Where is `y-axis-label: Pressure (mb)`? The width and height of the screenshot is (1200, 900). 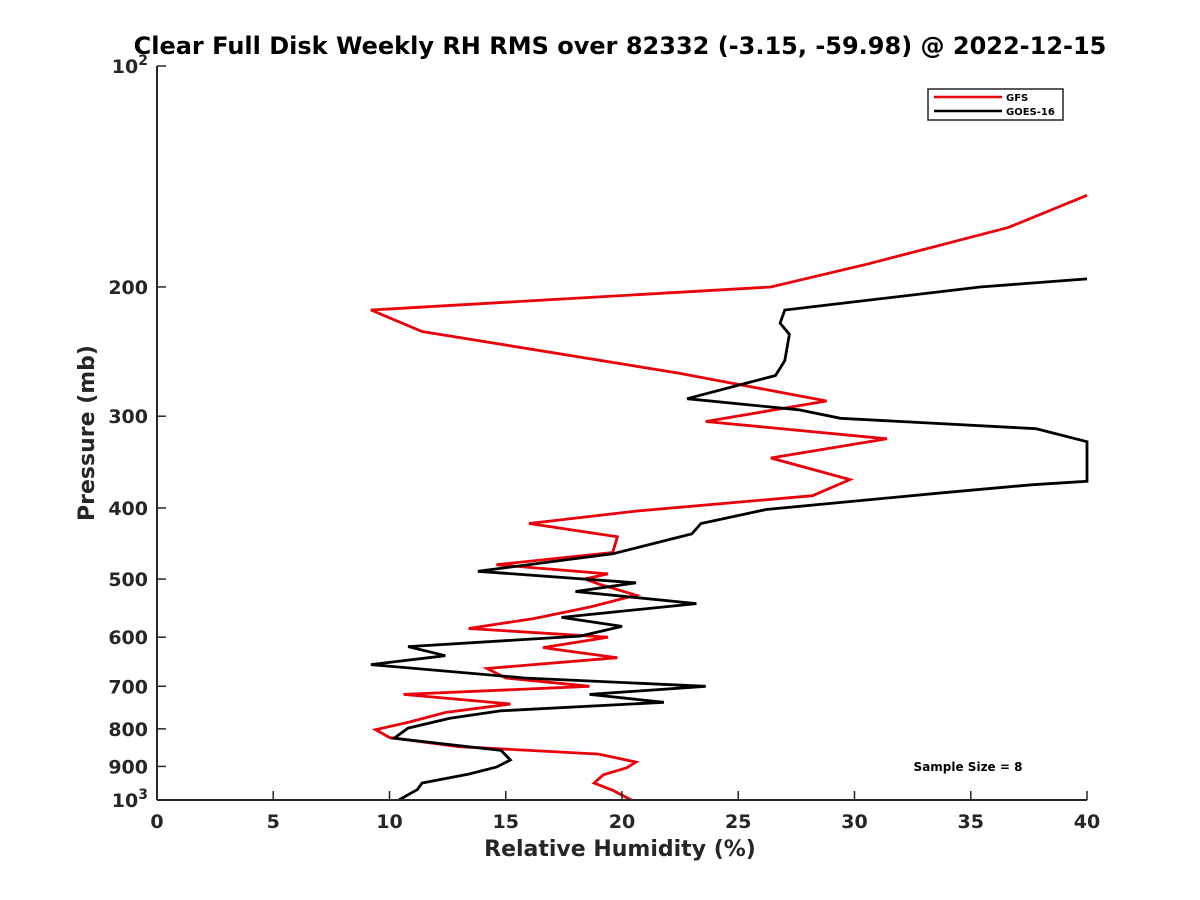 y-axis-label: Pressure (mb) is located at coordinates (87, 433).